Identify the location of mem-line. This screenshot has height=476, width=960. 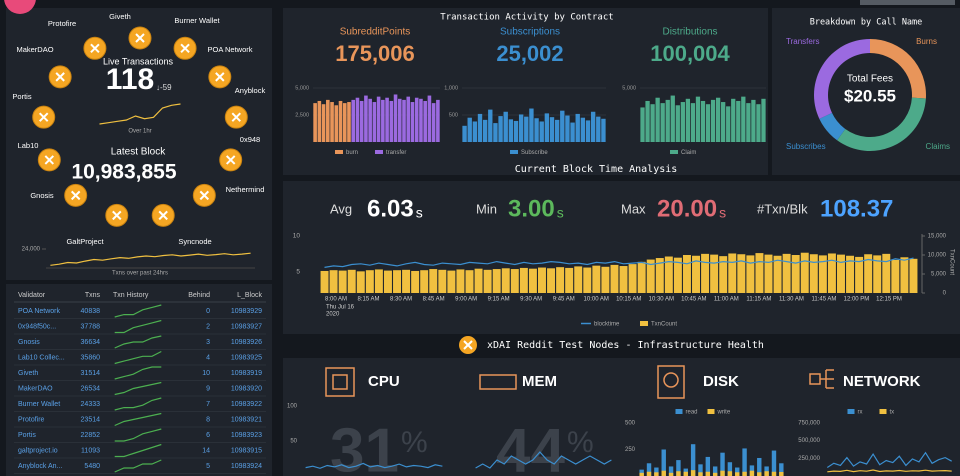
(543, 460).